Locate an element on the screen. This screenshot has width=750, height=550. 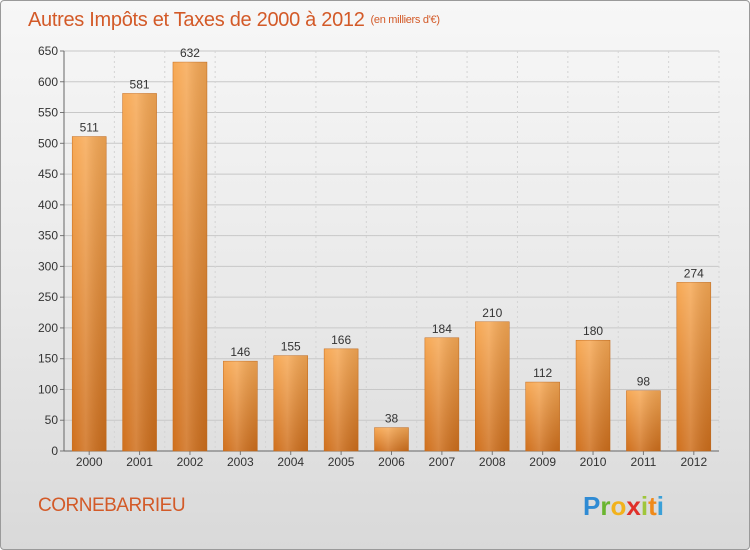
logo-letter: t is located at coordinates (652, 506).